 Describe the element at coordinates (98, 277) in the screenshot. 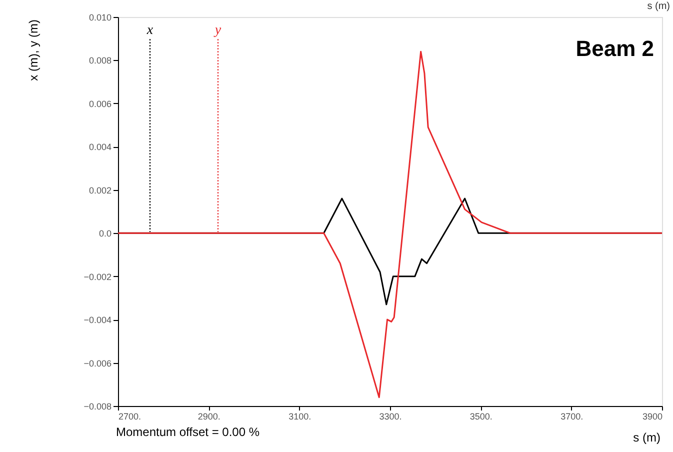

I see `y-tick-label: −0.002` at that location.